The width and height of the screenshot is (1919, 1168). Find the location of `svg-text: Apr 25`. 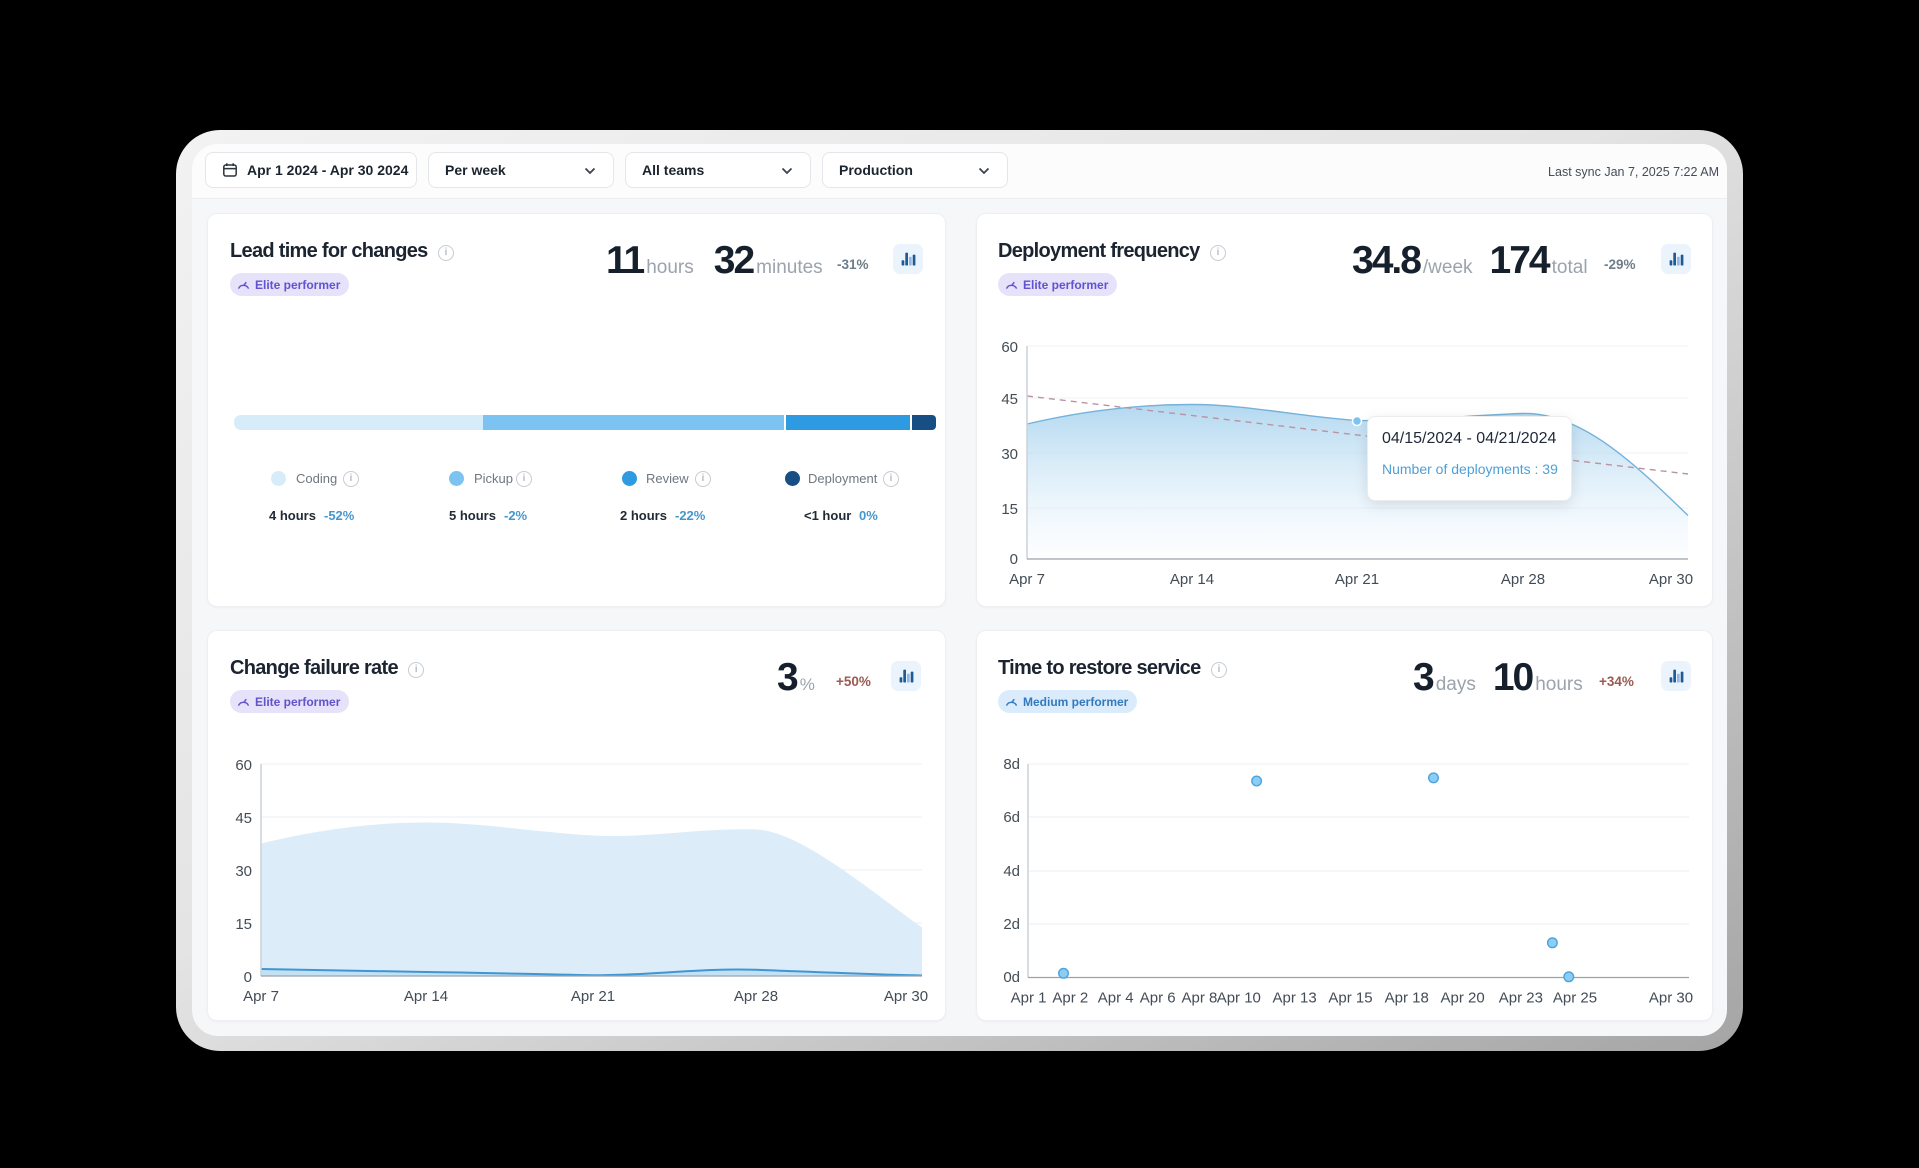

svg-text: Apr 25 is located at coordinates (1575, 998).